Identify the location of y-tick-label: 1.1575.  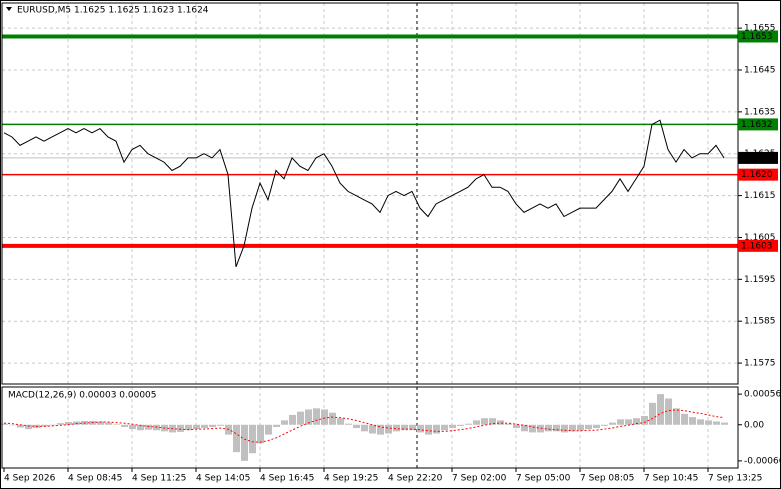
(760, 364).